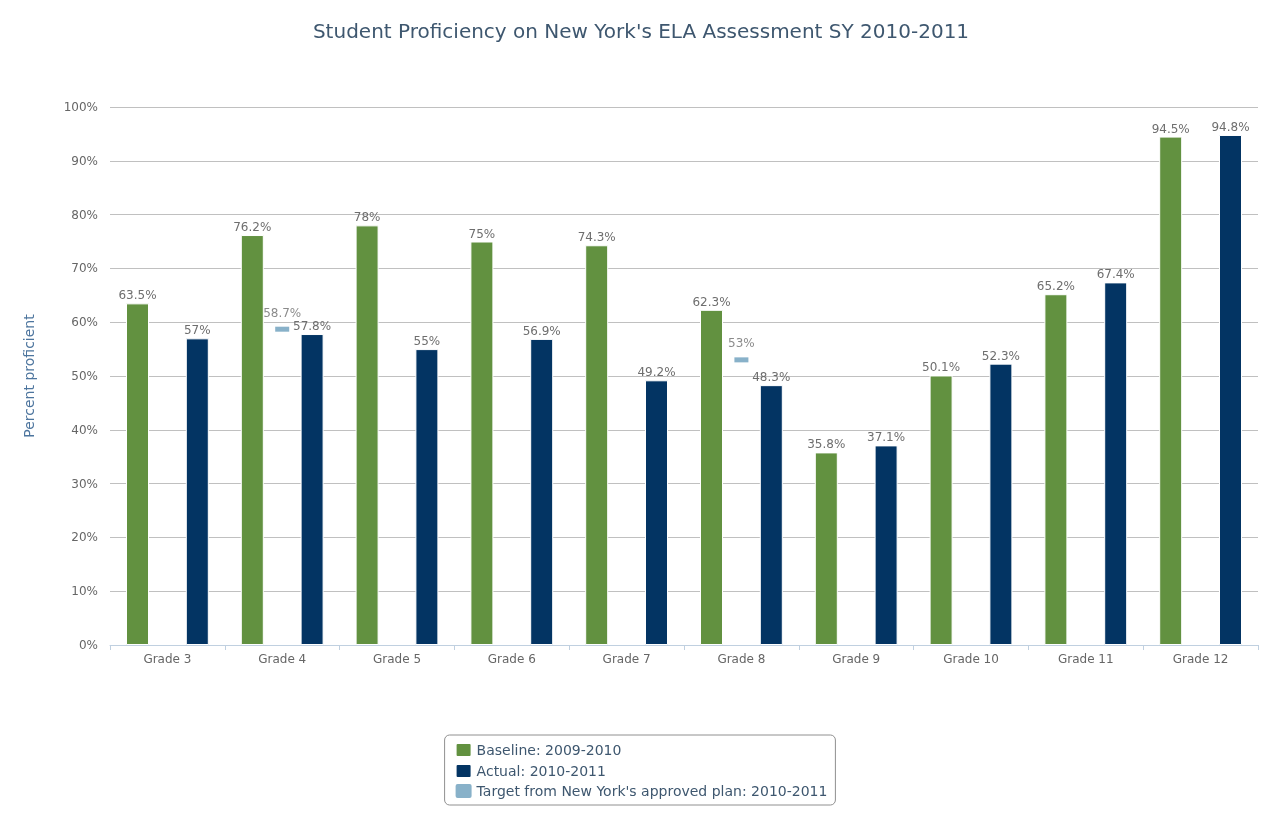 This screenshot has height=819, width=1282. What do you see at coordinates (84, 160) in the screenshot?
I see `y-tick-label: 90%` at bounding box center [84, 160].